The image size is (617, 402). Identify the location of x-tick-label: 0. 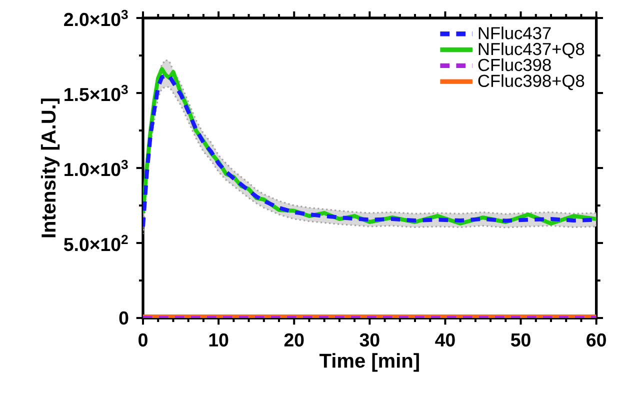
(143, 340).